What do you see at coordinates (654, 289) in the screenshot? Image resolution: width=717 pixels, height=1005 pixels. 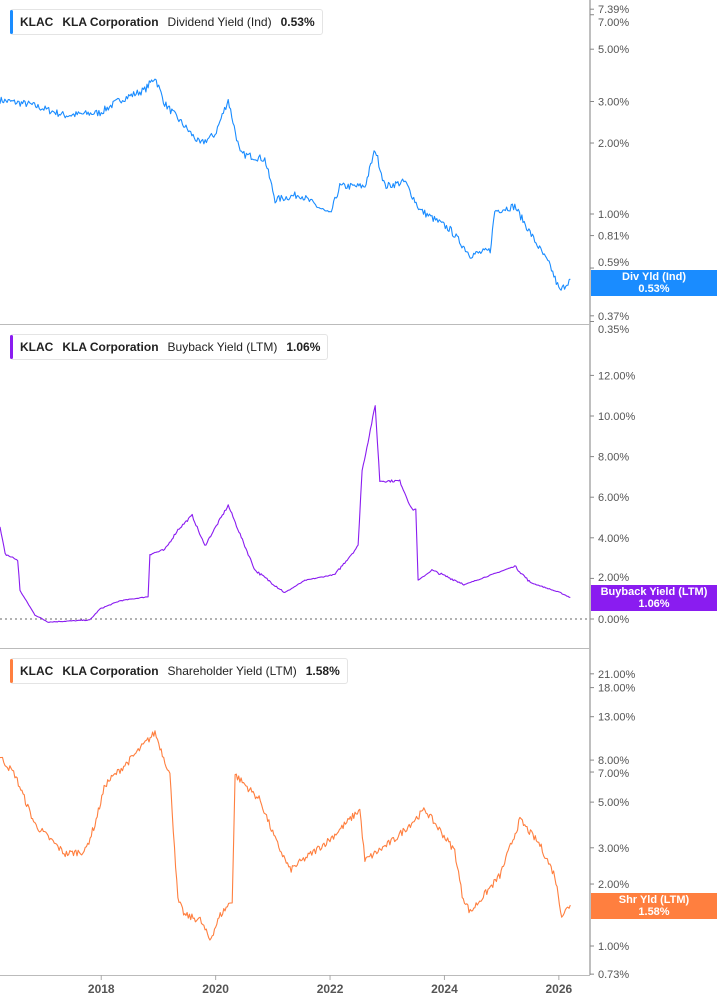 I see `tag-value: 0.53%` at bounding box center [654, 289].